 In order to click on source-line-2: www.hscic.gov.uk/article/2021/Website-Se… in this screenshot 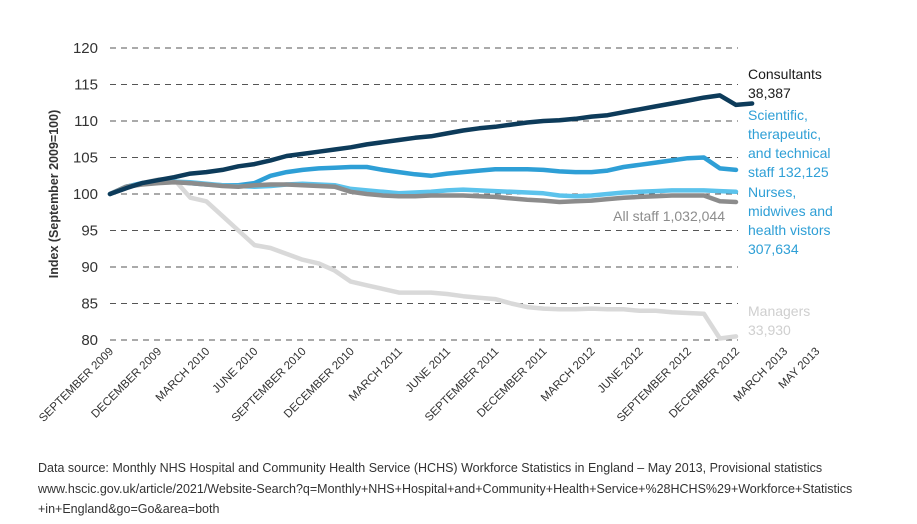, I will do `click(445, 488)`.